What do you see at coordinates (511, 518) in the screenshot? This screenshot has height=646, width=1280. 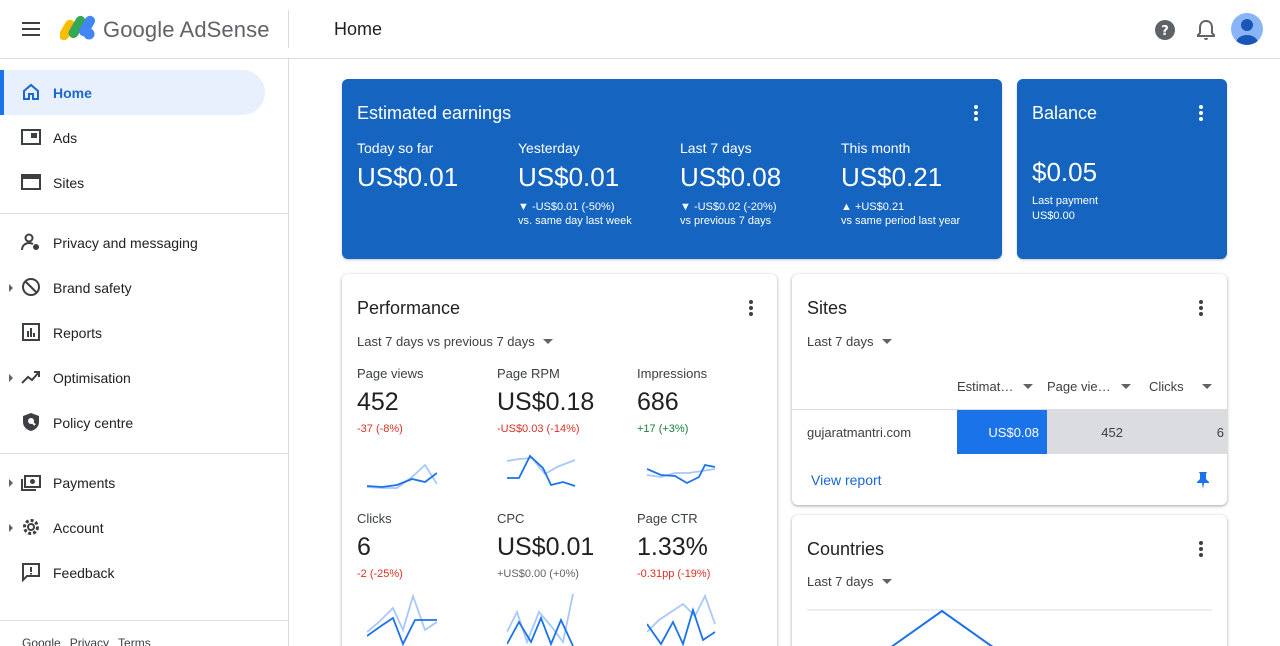 I see `metric-label: CPC` at bounding box center [511, 518].